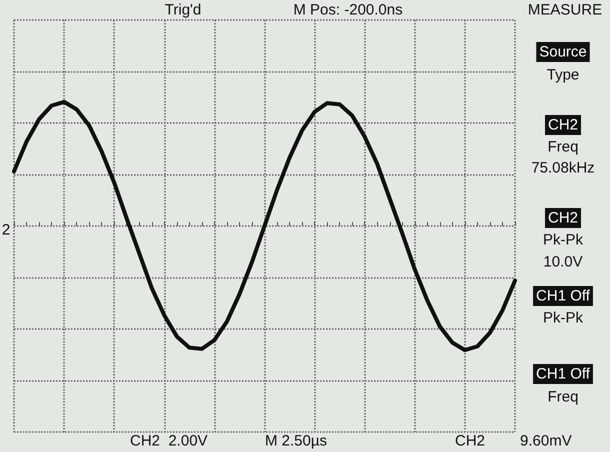 The image size is (610, 452). What do you see at coordinates (6, 230) in the screenshot?
I see `text: 2` at bounding box center [6, 230].